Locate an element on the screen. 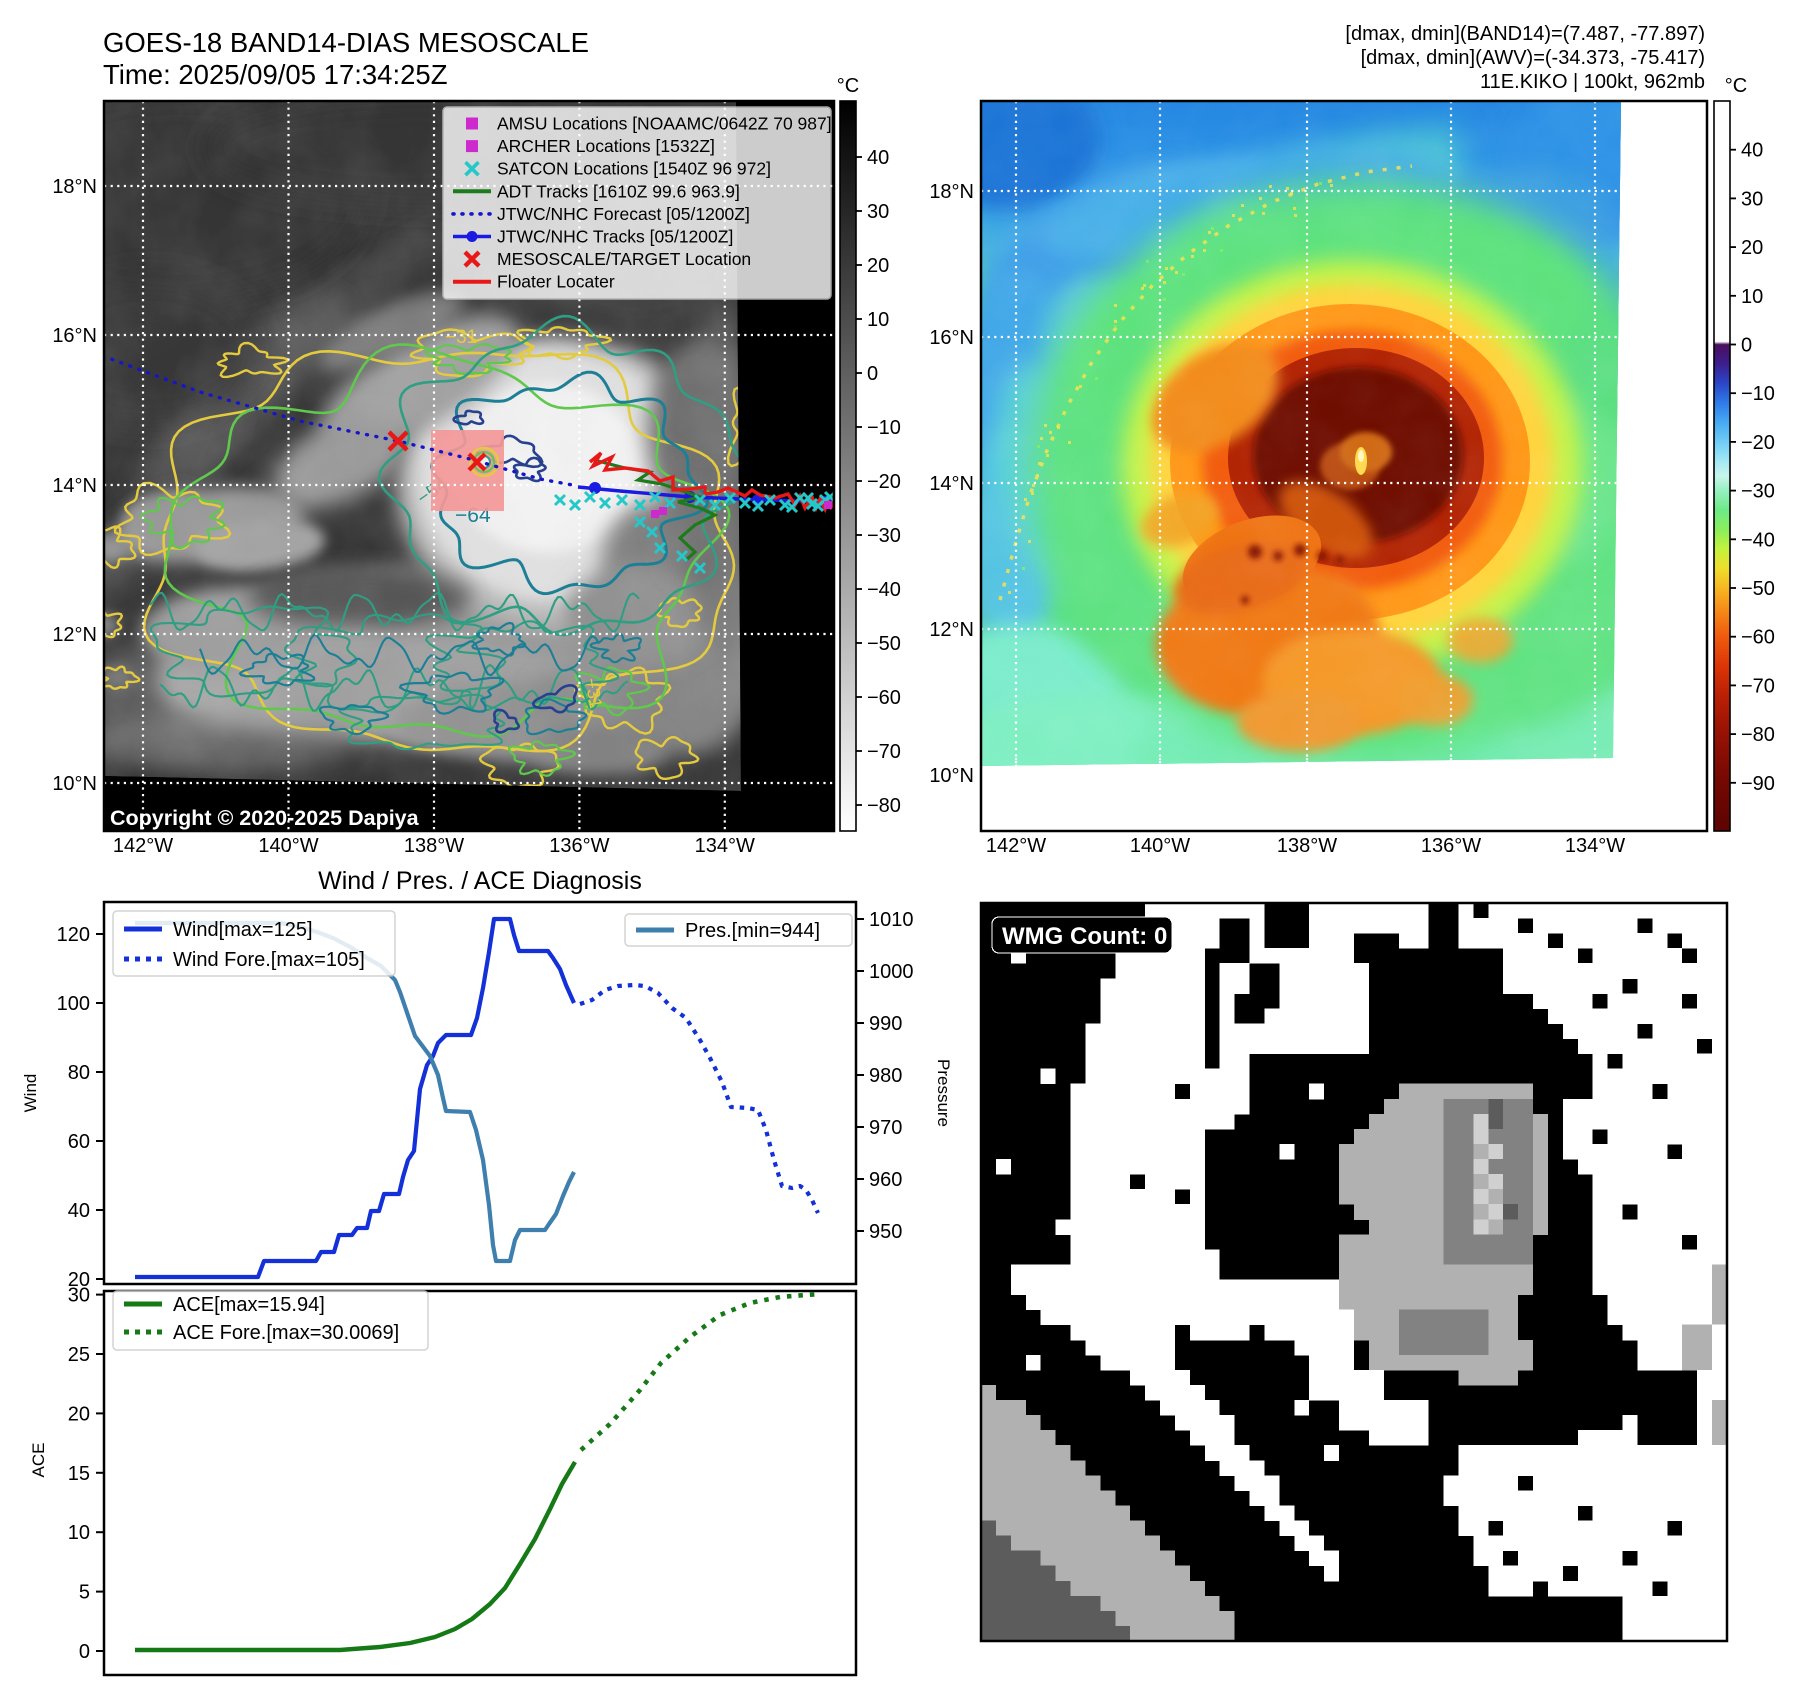  svg-text: Wind / Pres. / ACE Diagnosis is located at coordinates (480, 881).